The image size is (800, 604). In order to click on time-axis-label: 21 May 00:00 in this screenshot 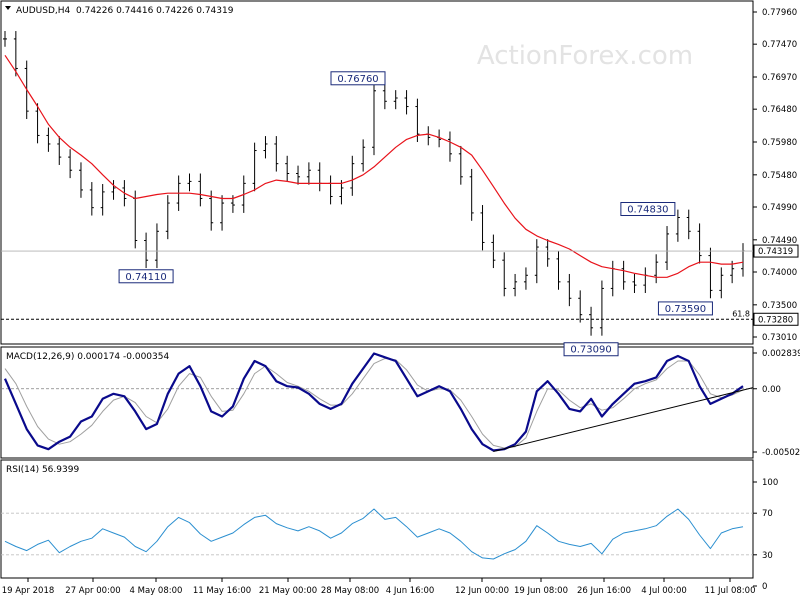, I will do `click(288, 591)`.